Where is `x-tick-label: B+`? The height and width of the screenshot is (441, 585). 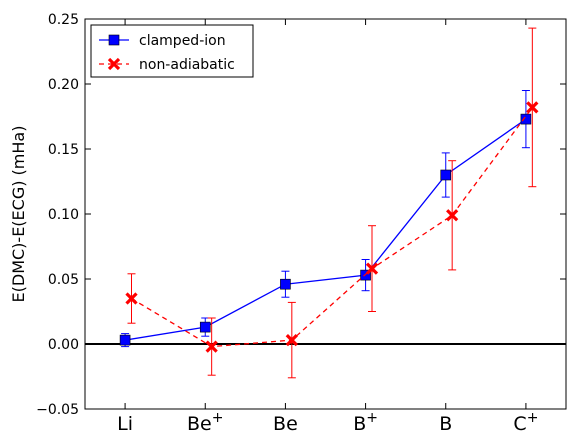
x-tick-label: B+ is located at coordinates (365, 422).